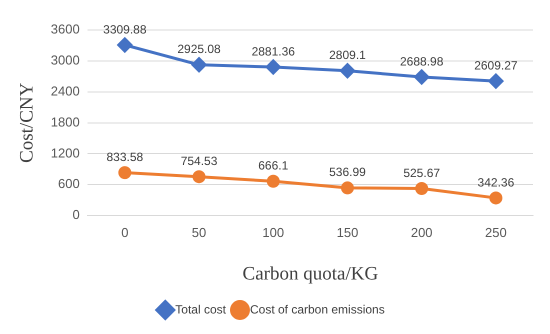  Describe the element at coordinates (76, 214) in the screenshot. I see `y-tick-label: 0` at that location.